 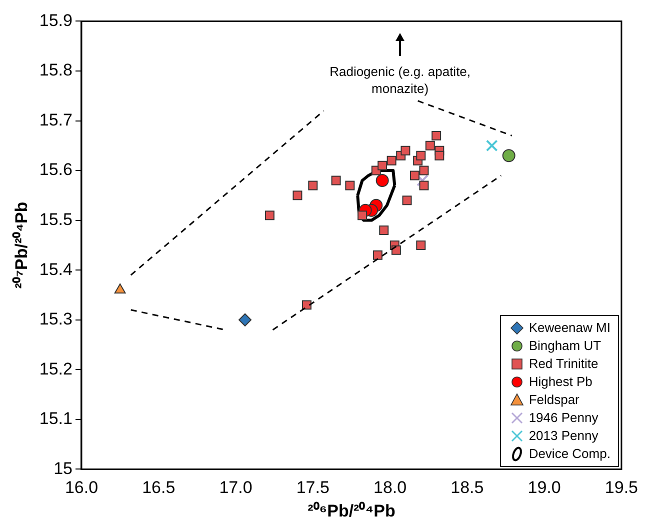 I want to click on legend-label: Feldspar, so click(x=554, y=400).